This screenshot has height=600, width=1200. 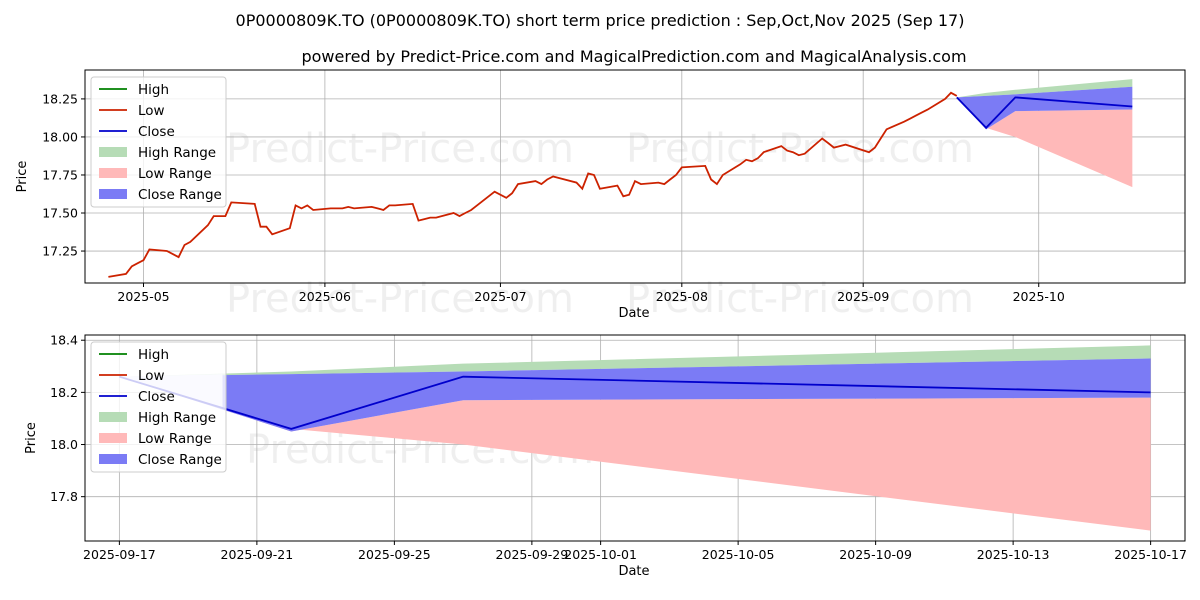 What do you see at coordinates (682, 296) in the screenshot?
I see `x-tick-label: 2025-08` at bounding box center [682, 296].